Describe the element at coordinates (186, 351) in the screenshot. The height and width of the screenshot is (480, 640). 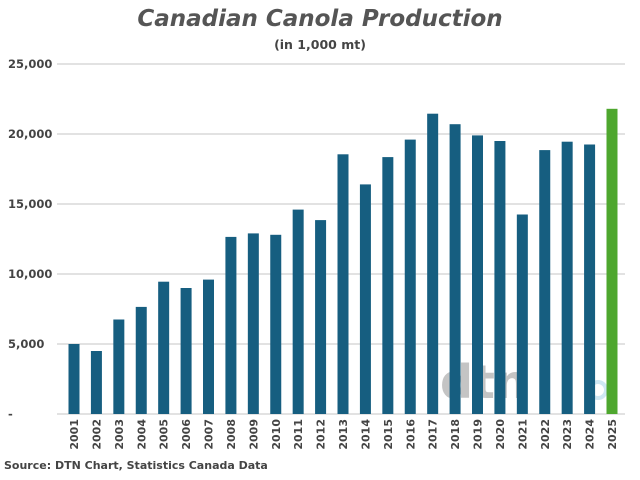
I see `bar-2006` at that location.